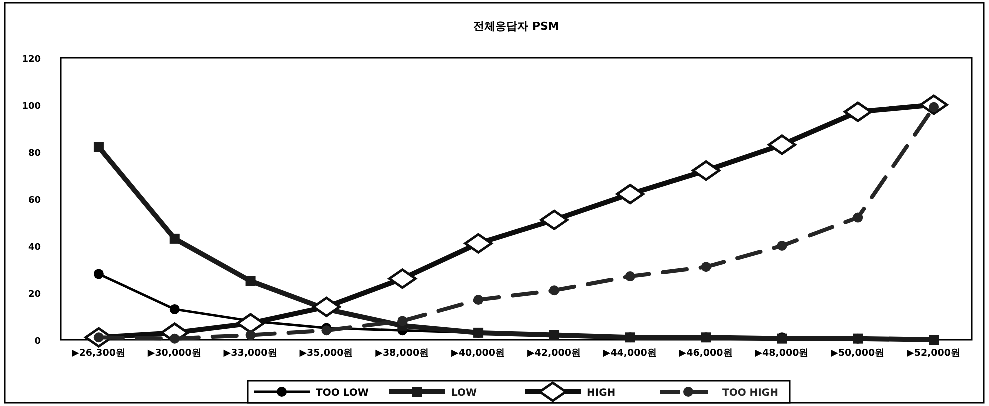 The height and width of the screenshot is (406, 989). What do you see at coordinates (517, 26) in the screenshot?
I see `chart-title: 전체응답자 PSM` at bounding box center [517, 26].